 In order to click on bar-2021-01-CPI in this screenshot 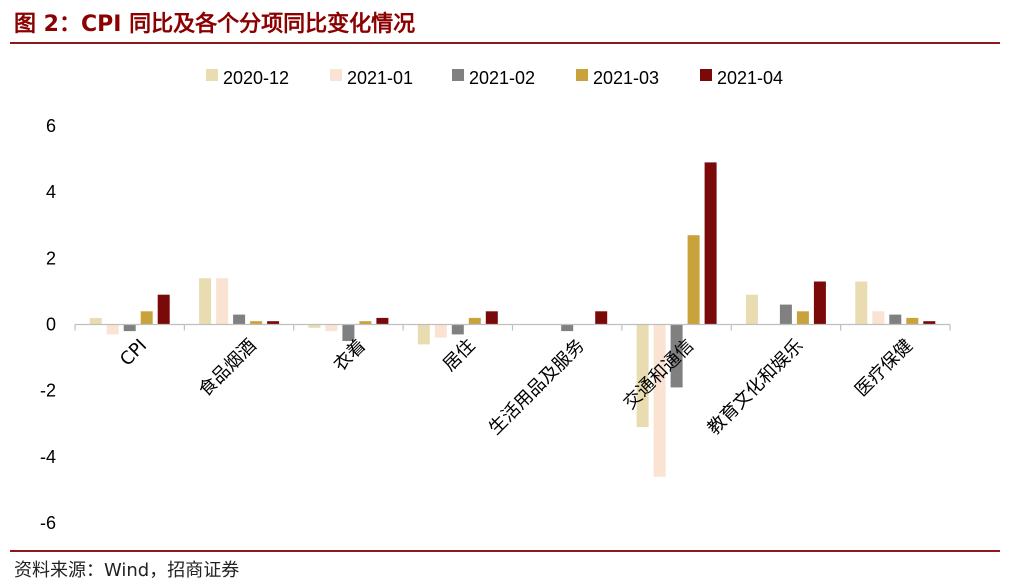, I will do `click(112, 329)`.